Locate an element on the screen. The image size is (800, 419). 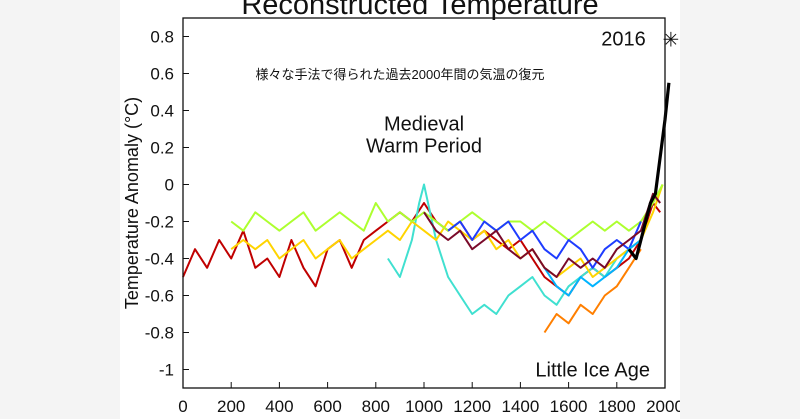
annotation-2016: 2016 is located at coordinates (623, 39).